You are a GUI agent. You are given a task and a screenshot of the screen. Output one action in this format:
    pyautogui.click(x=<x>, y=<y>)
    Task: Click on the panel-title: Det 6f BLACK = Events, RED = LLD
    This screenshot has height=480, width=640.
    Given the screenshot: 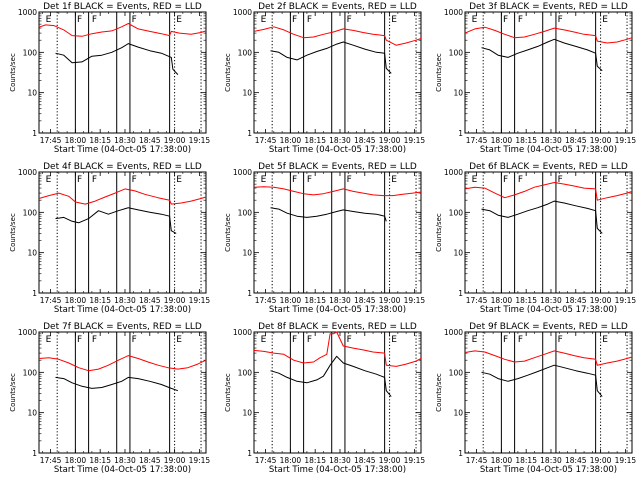 What is the action you would take?
    pyautogui.click(x=548, y=167)
    